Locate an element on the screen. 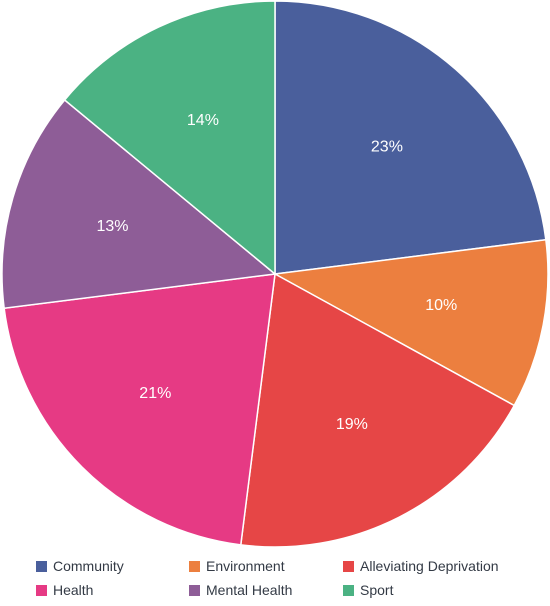 This screenshot has height=606, width=550. pie-label-mental-health: 13% is located at coordinates (112, 226).